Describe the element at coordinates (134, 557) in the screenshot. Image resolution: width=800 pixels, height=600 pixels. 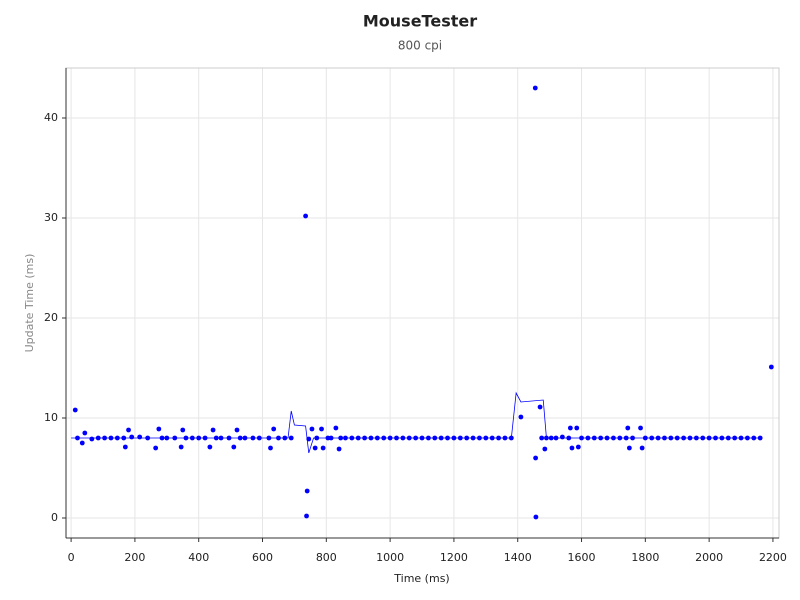
I see `x-tick-label: 200` at that location.